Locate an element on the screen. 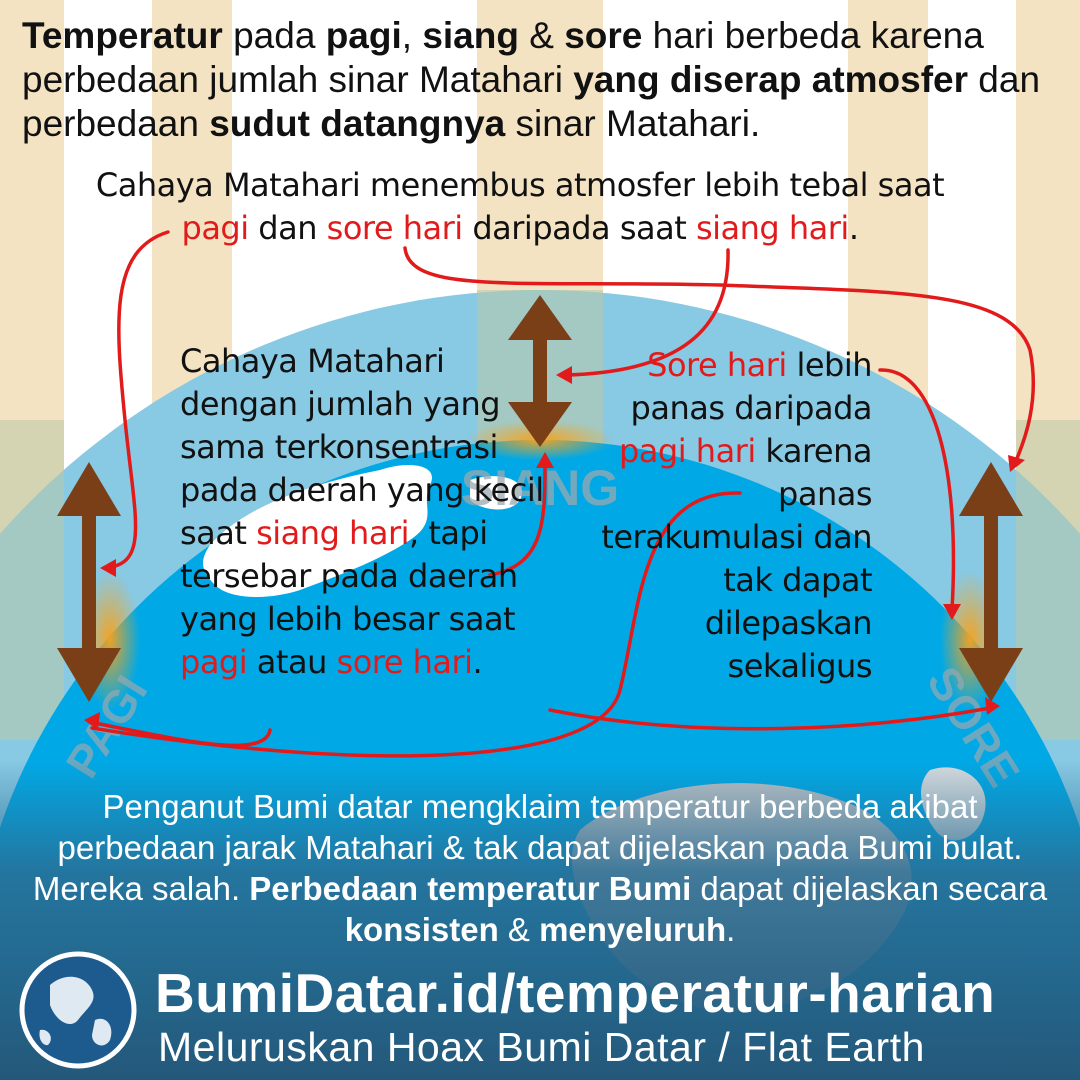  bottom-text: dapat dijelaskan secara is located at coordinates (869, 888).